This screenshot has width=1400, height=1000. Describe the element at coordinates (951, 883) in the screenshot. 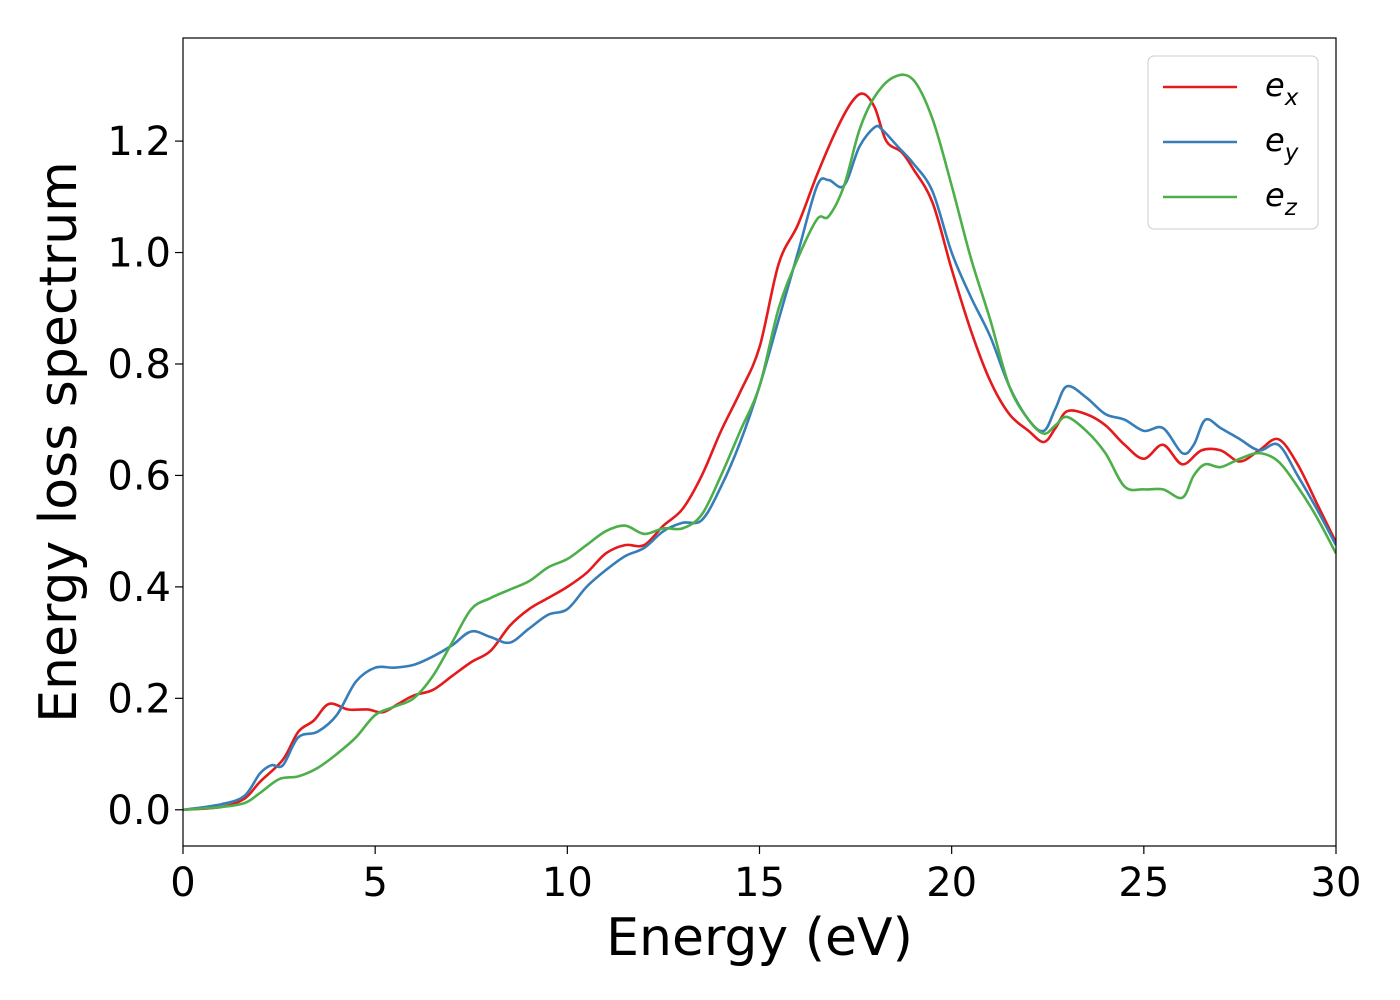

I see `x-tick-label: 20` at that location.